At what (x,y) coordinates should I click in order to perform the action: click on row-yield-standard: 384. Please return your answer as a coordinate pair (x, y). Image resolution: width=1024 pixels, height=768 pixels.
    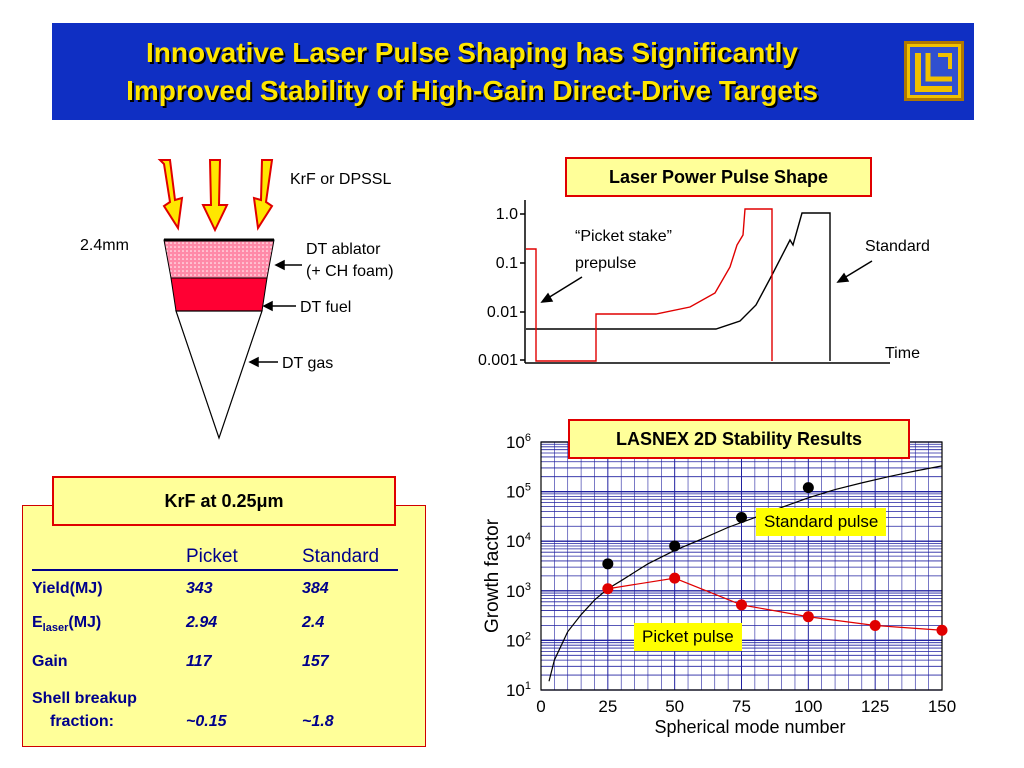
    Looking at the image, I should click on (315, 588).